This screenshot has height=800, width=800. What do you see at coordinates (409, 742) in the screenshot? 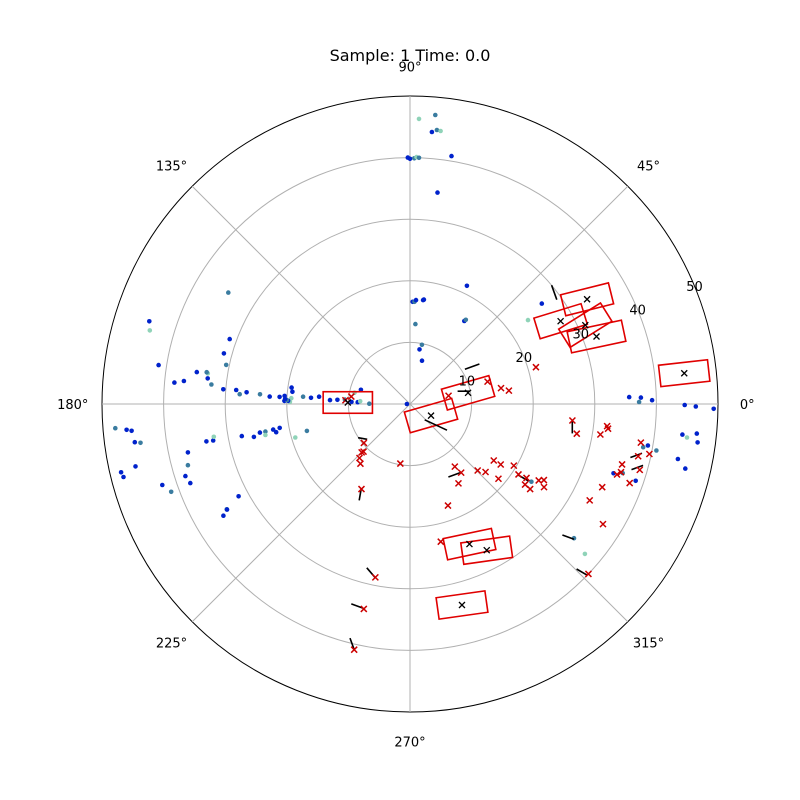
I see `angular-tick-label: 270°` at bounding box center [409, 742].